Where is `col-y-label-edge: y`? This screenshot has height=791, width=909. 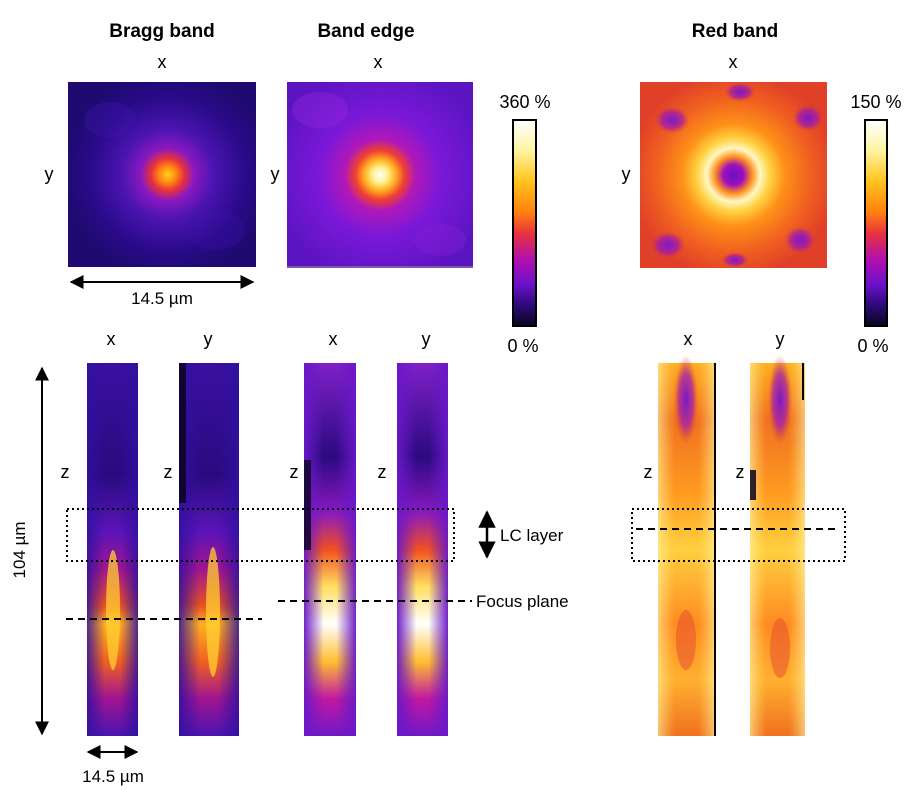 col-y-label-edge: y is located at coordinates (426, 339).